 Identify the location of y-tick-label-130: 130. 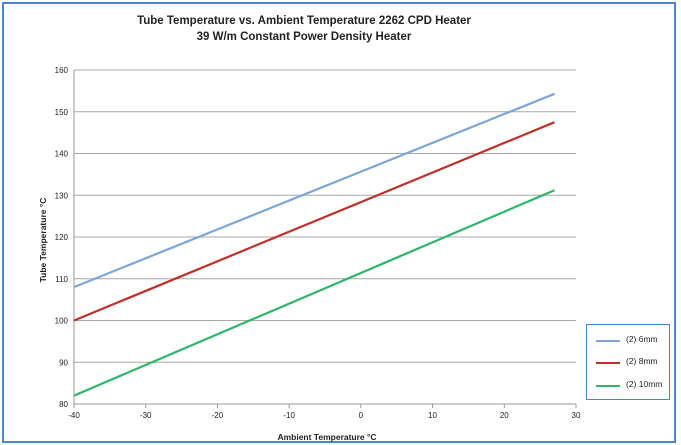
(62, 195).